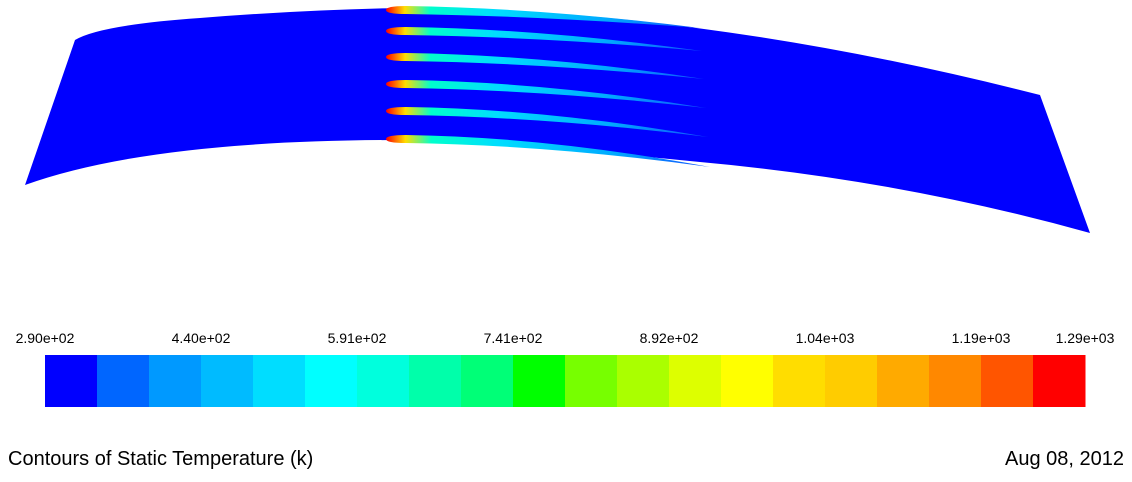 This screenshot has width=1132, height=482. Describe the element at coordinates (825, 338) in the screenshot. I see `colorbar-label: 1.04e+03` at that location.